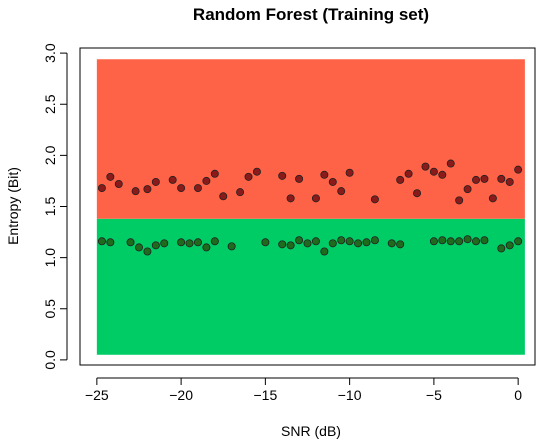  I want to click on chart-title: Random Forest (Training set), so click(311, 14).